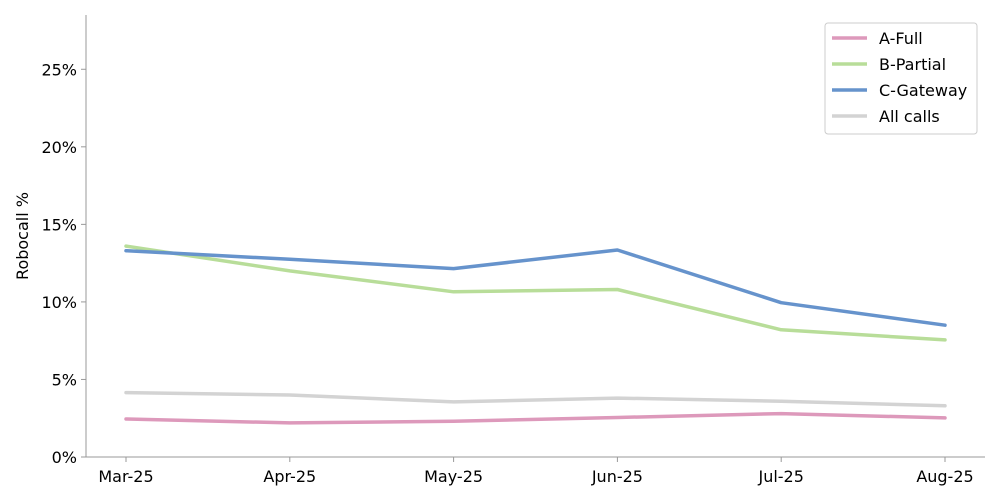  What do you see at coordinates (59, 302) in the screenshot?
I see `y-tick-label: 10%` at bounding box center [59, 302].